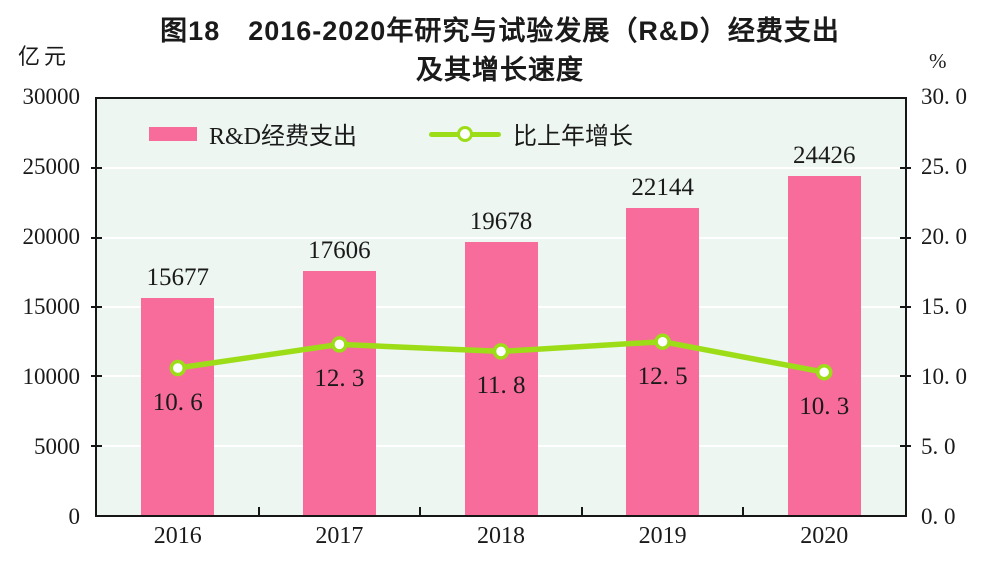 The image size is (1000, 573). Describe the element at coordinates (944, 96) in the screenshot. I see `right-axis-tick-label: 30. 0` at that location.